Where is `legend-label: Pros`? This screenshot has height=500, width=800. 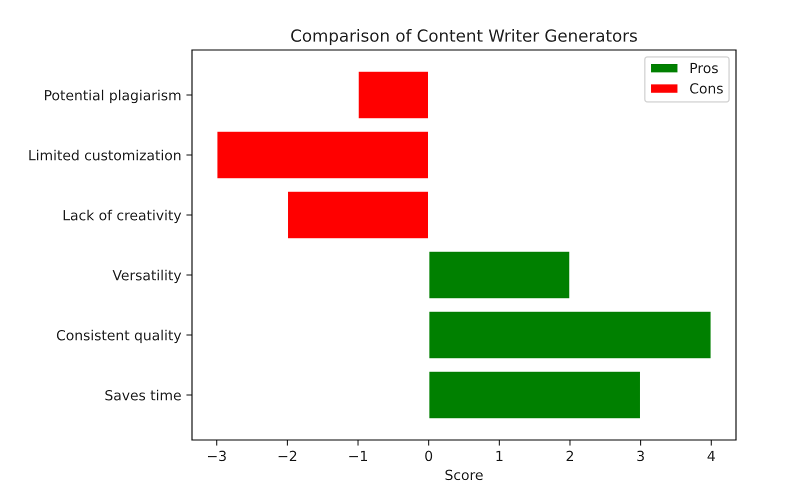 legend-label: Pros is located at coordinates (704, 68).